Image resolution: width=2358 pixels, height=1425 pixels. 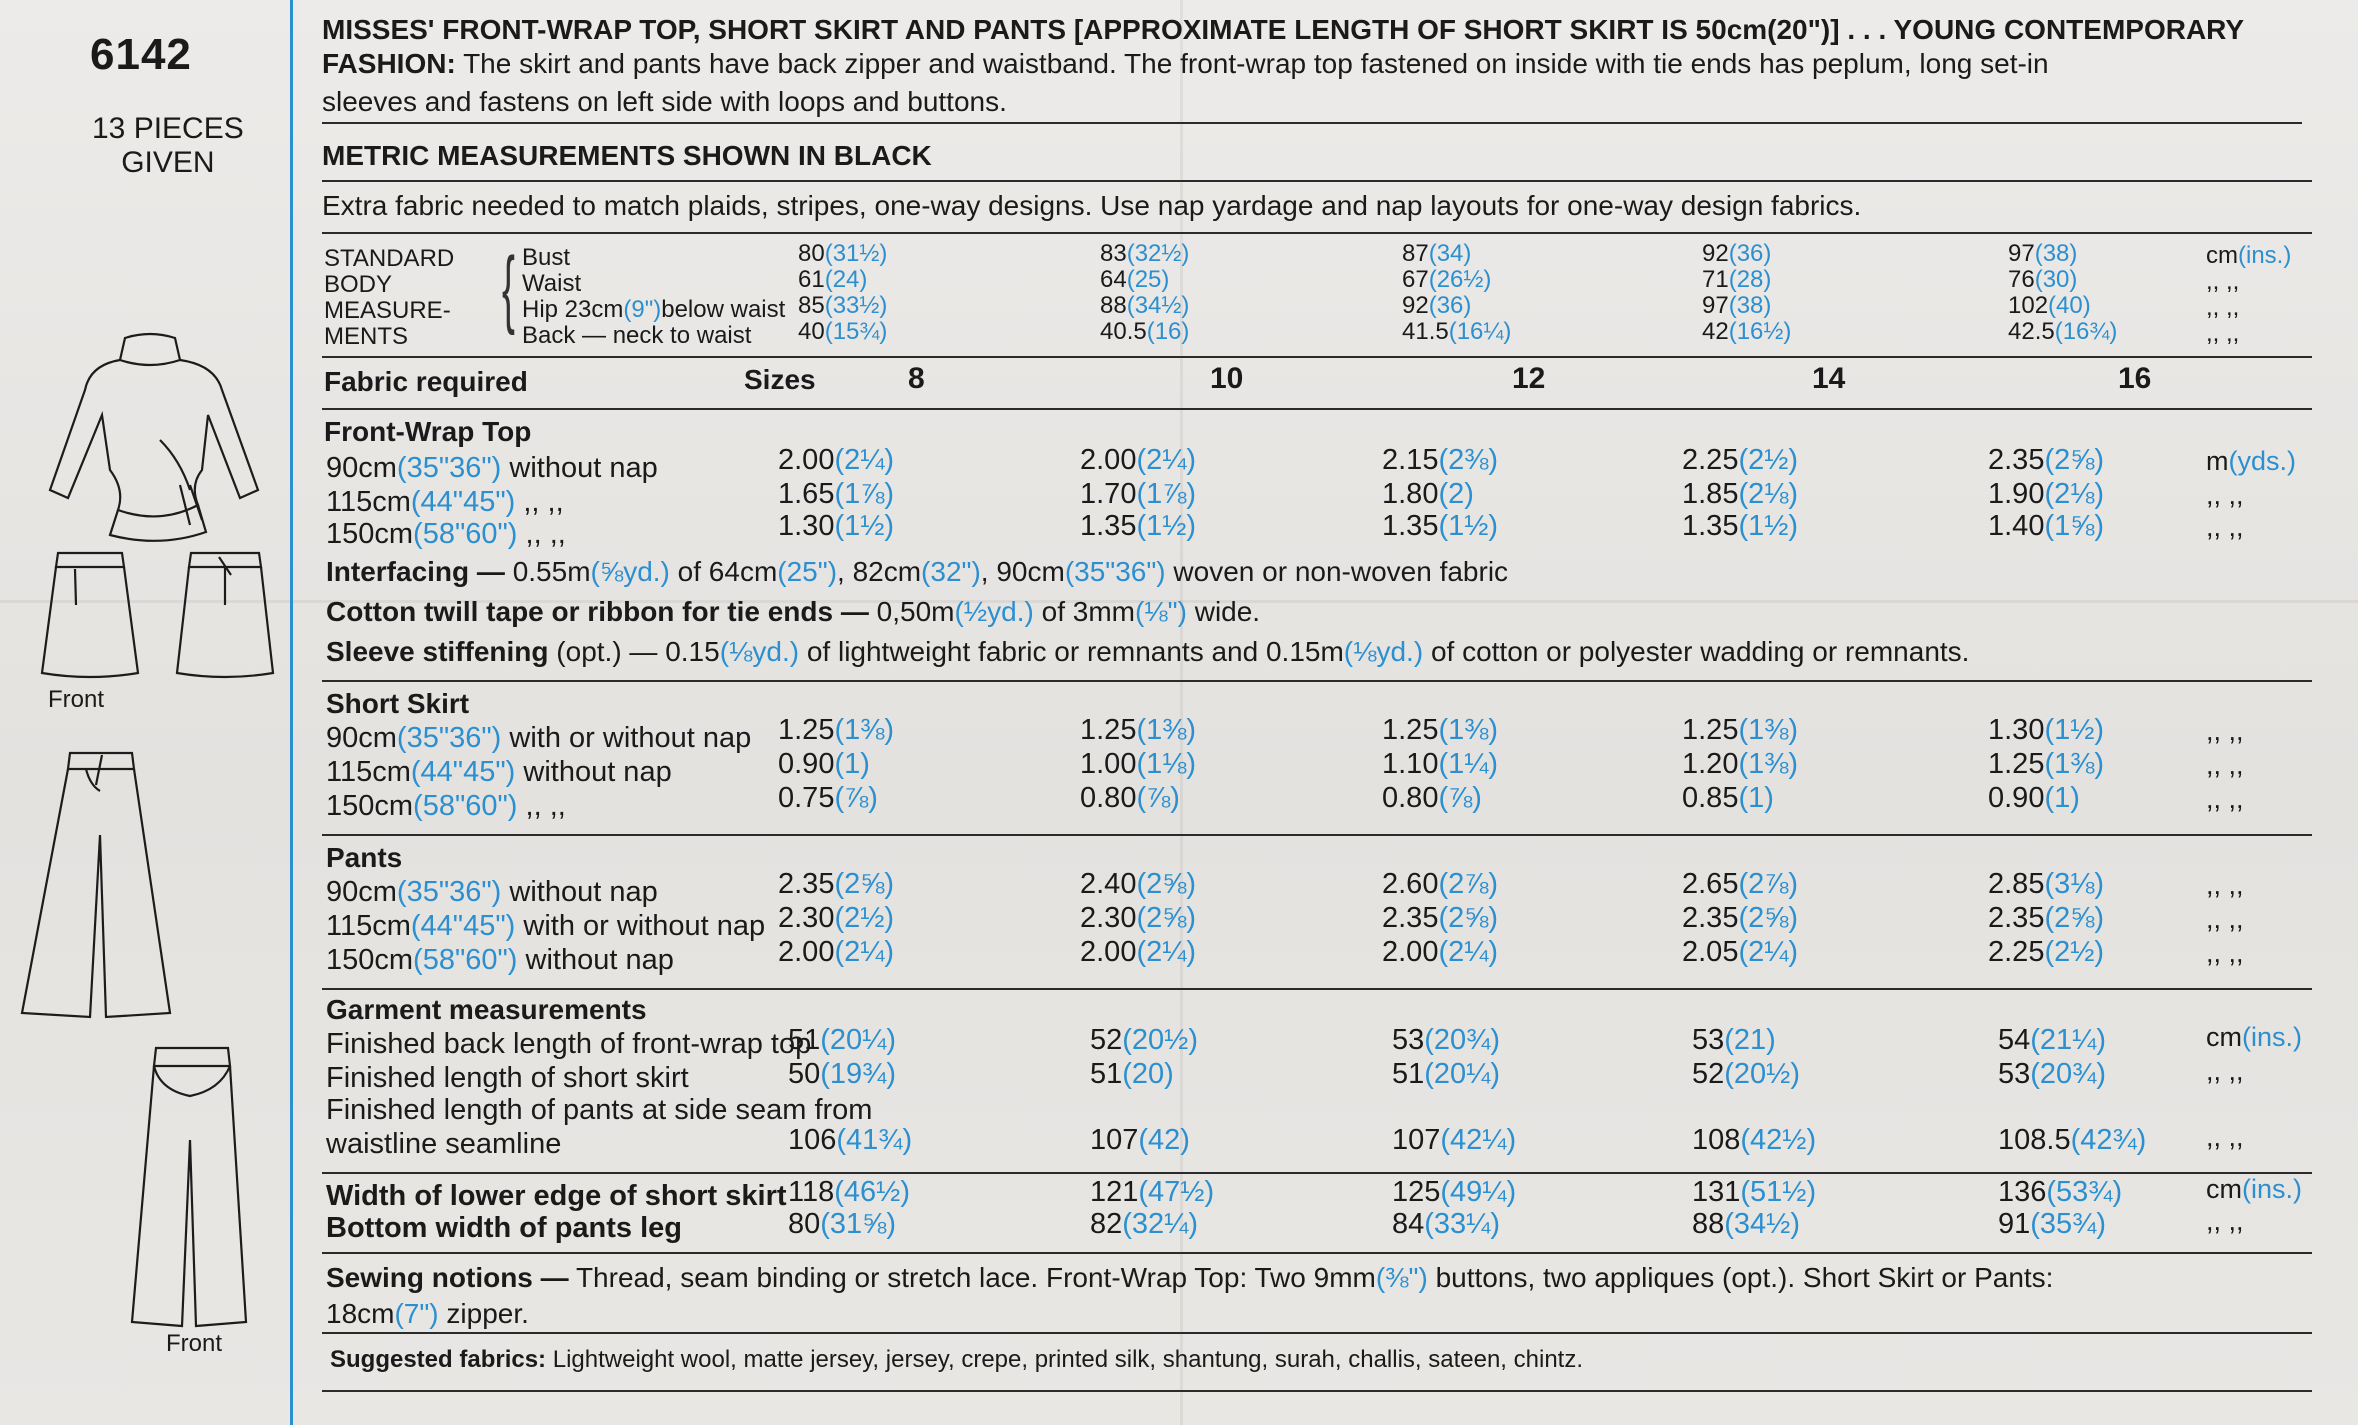 What do you see at coordinates (1410, 526) in the screenshot?
I see `metric-value: 1.35` at bounding box center [1410, 526].